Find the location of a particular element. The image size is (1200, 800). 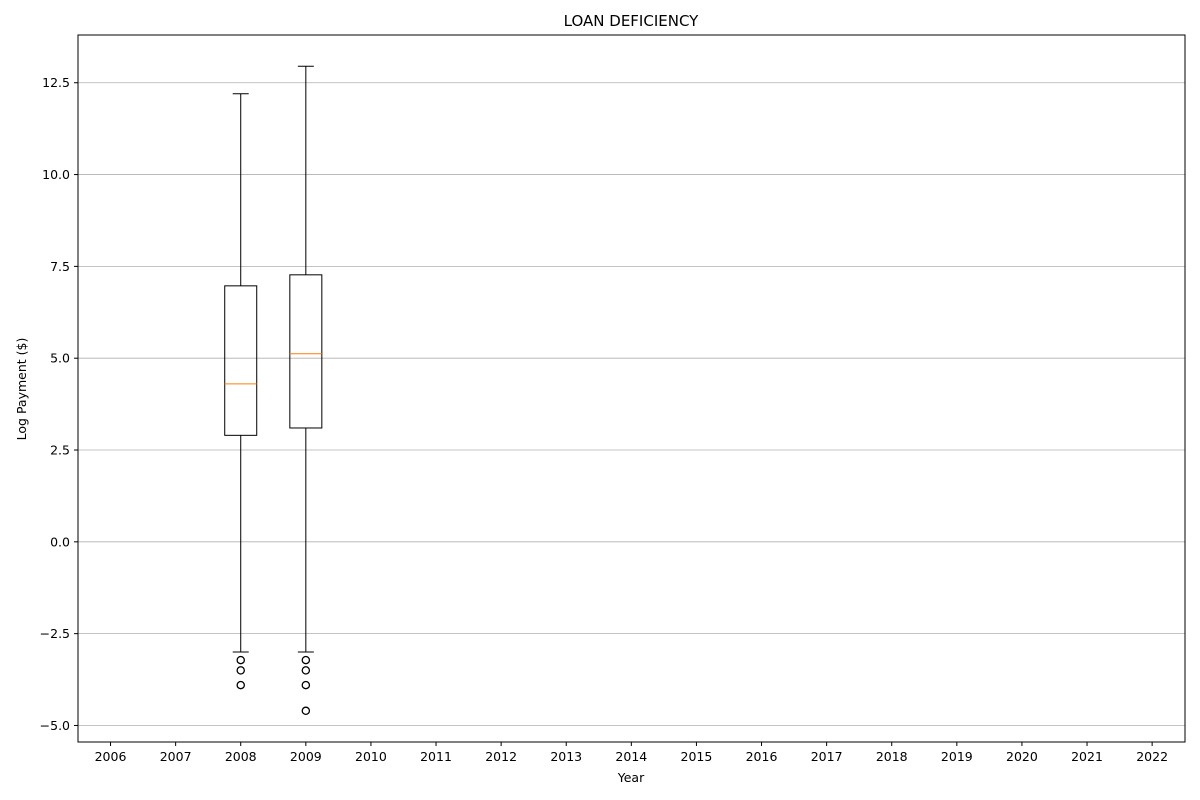

x-tick-label: 2015 is located at coordinates (697, 756).